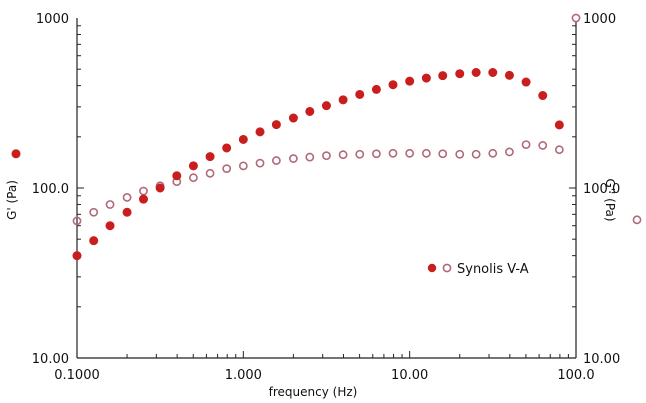  I want to click on y-tick-label-left: 1000, so click(52, 19).